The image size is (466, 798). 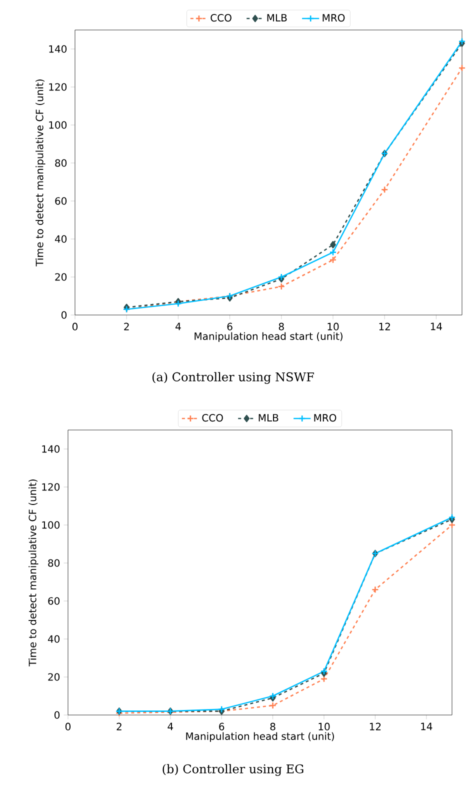 What do you see at coordinates (75, 326) in the screenshot?
I see `x-tick-label: 0` at bounding box center [75, 326].